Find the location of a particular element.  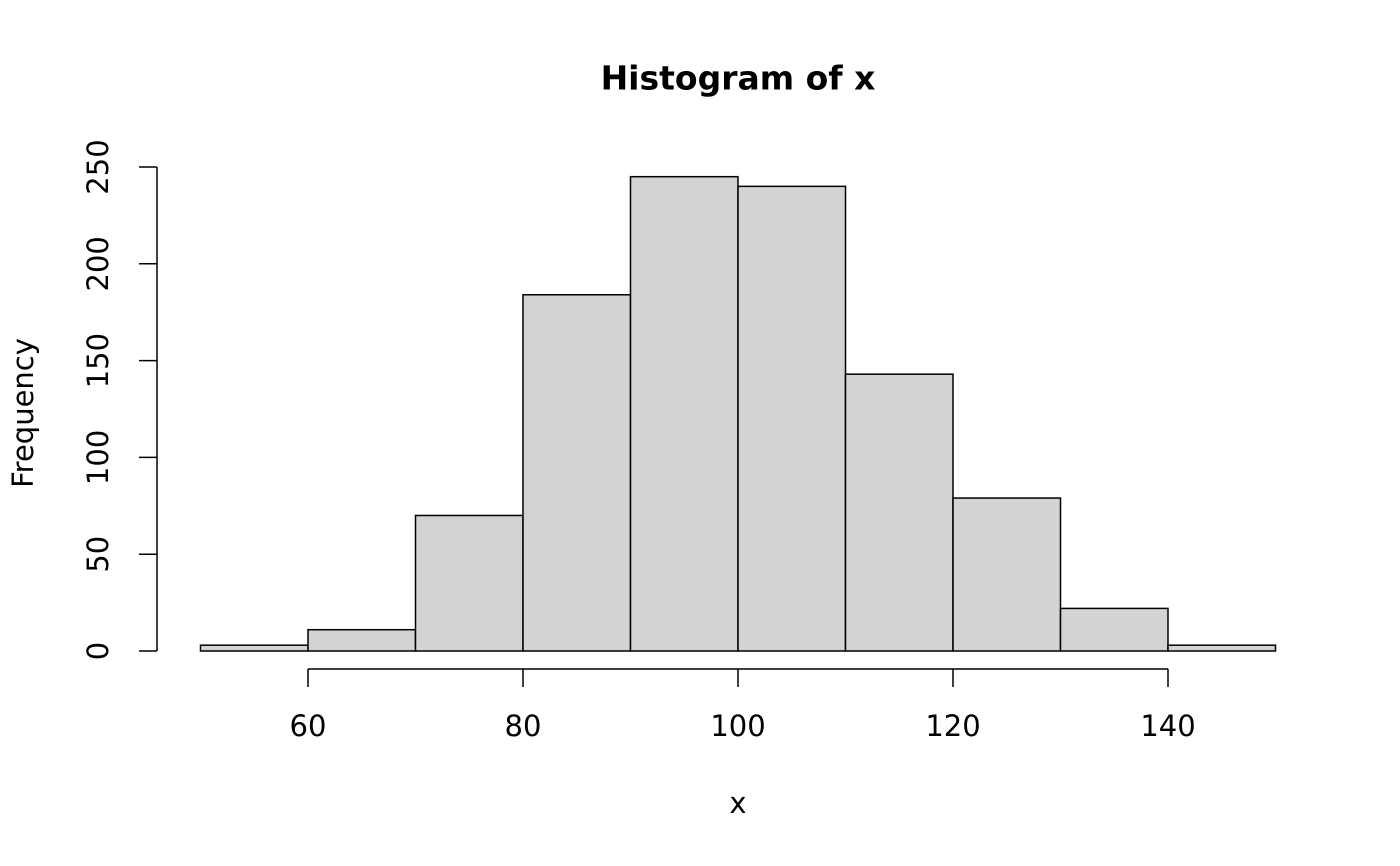

x-axis-label: x is located at coordinates (737, 803).